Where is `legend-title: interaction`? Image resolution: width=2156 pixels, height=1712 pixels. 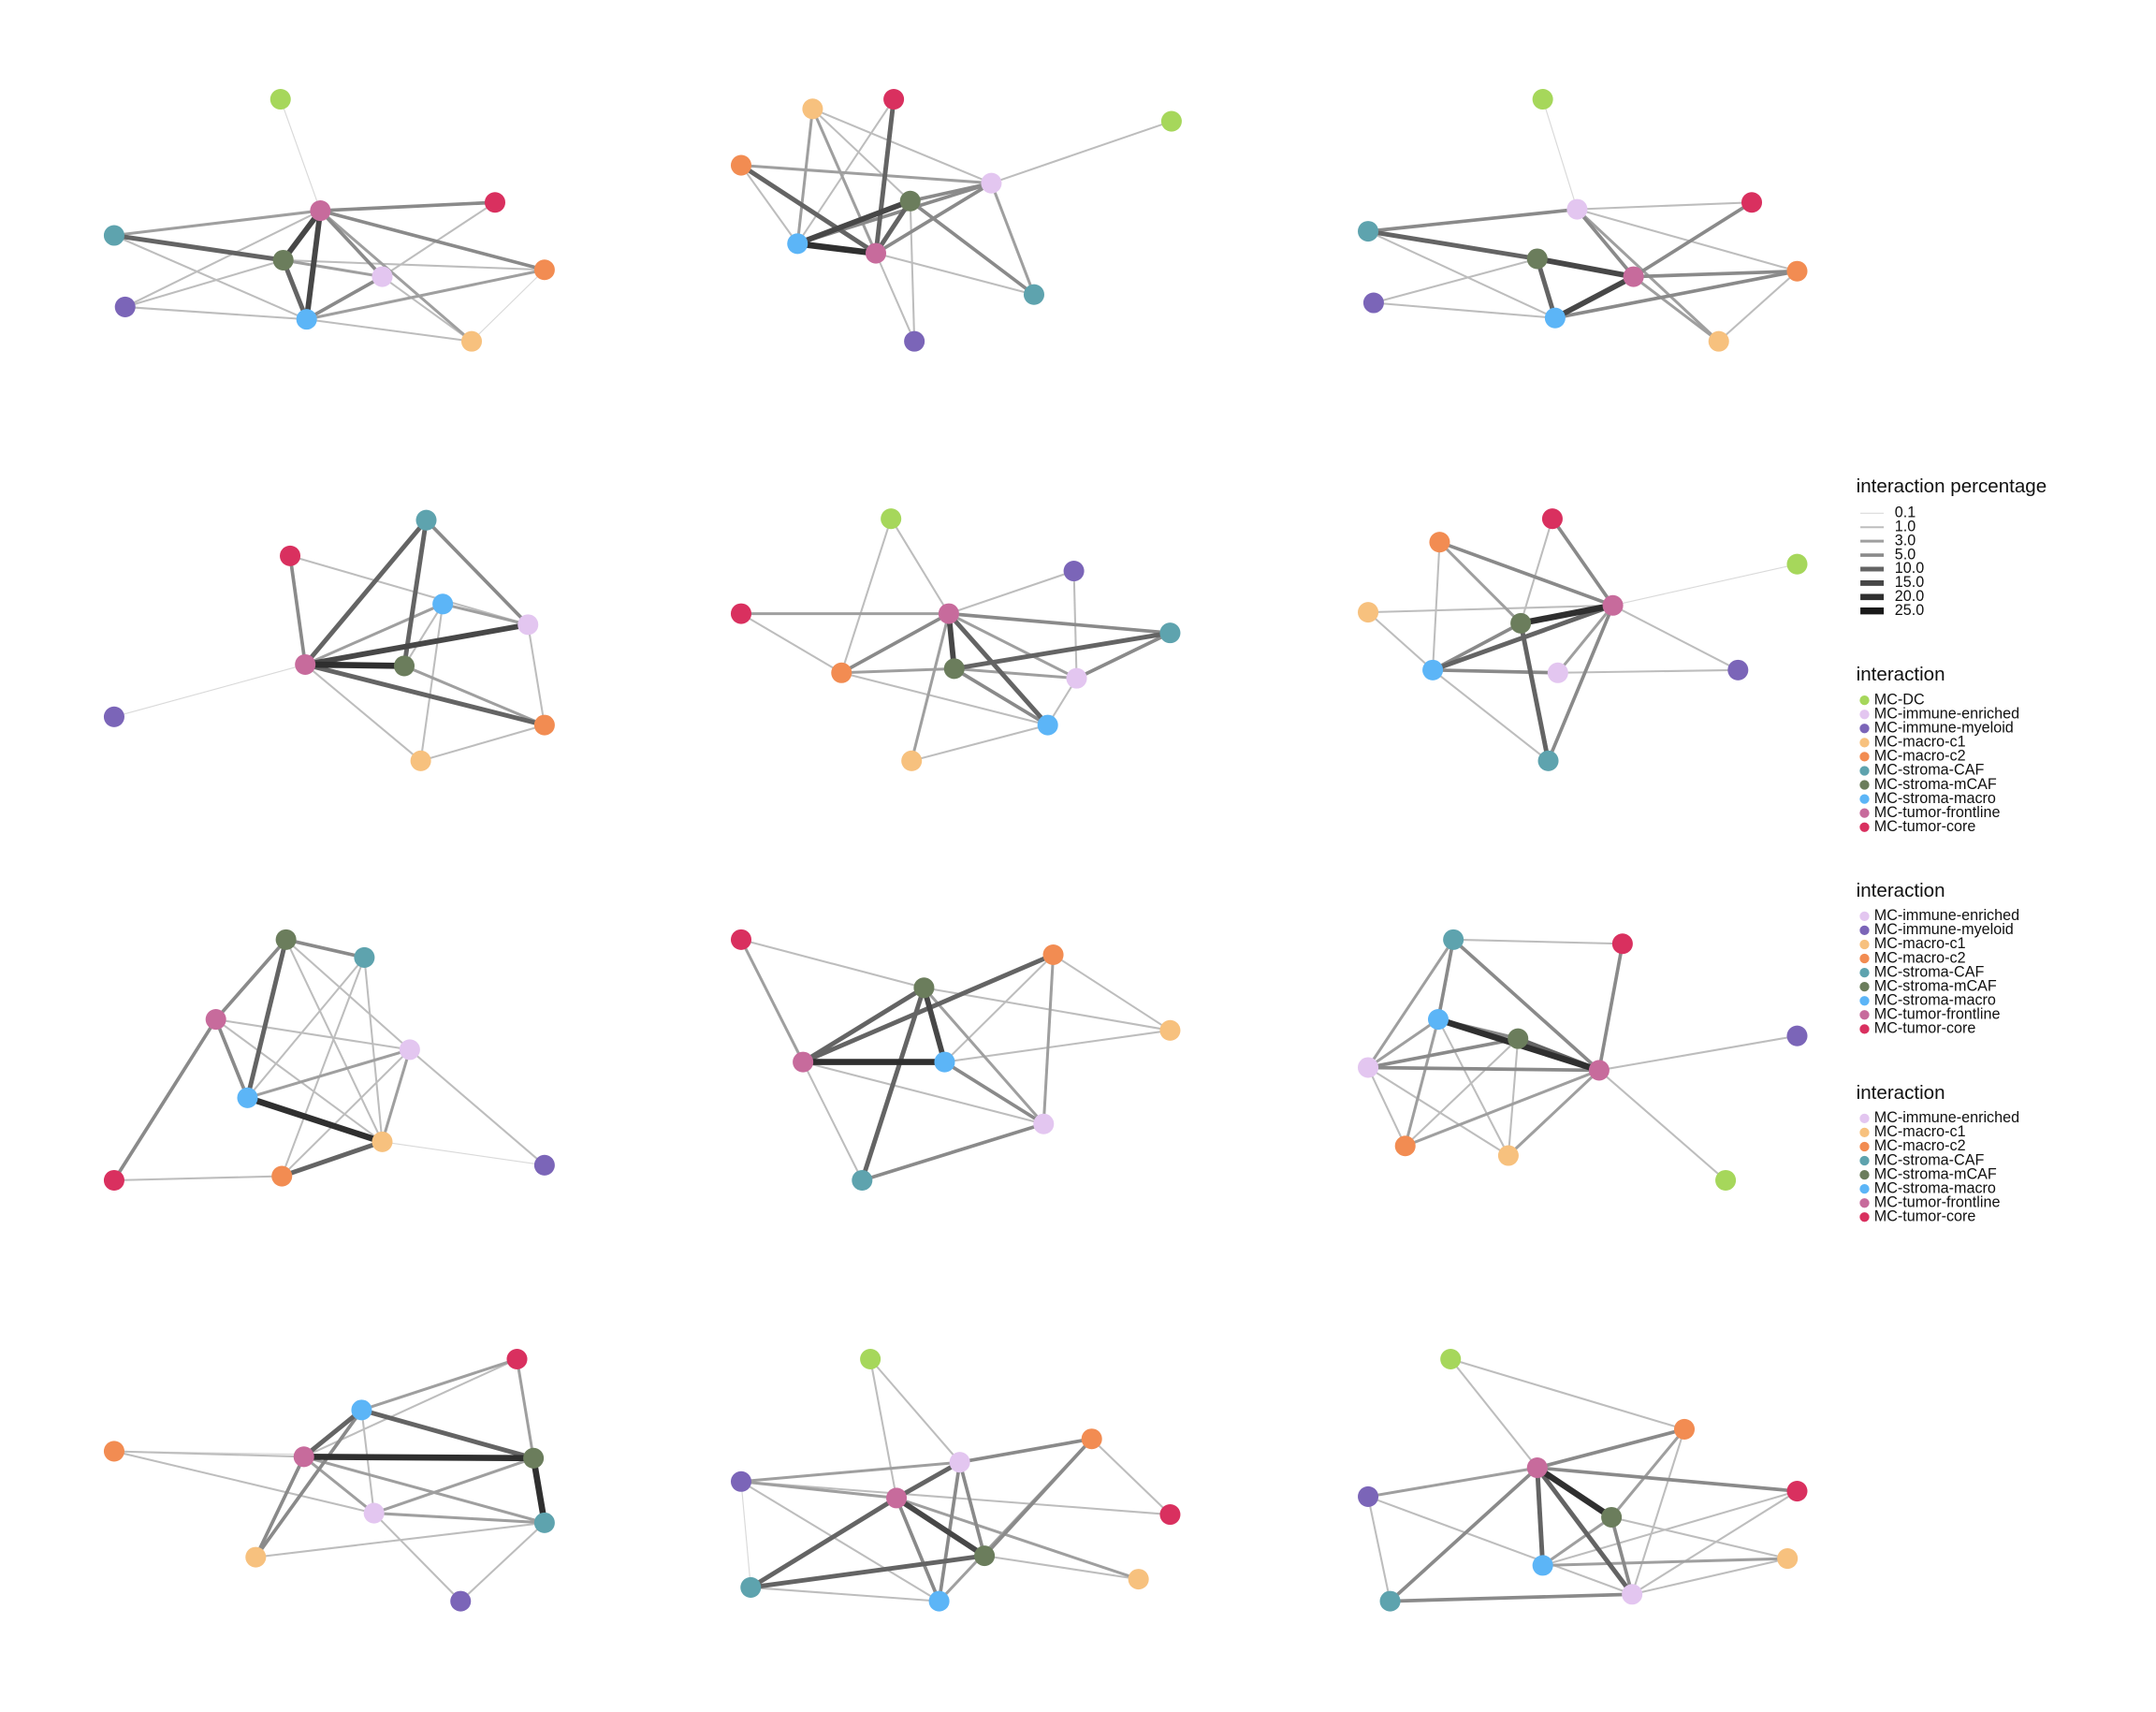
legend-title: interaction is located at coordinates (1901, 1093).